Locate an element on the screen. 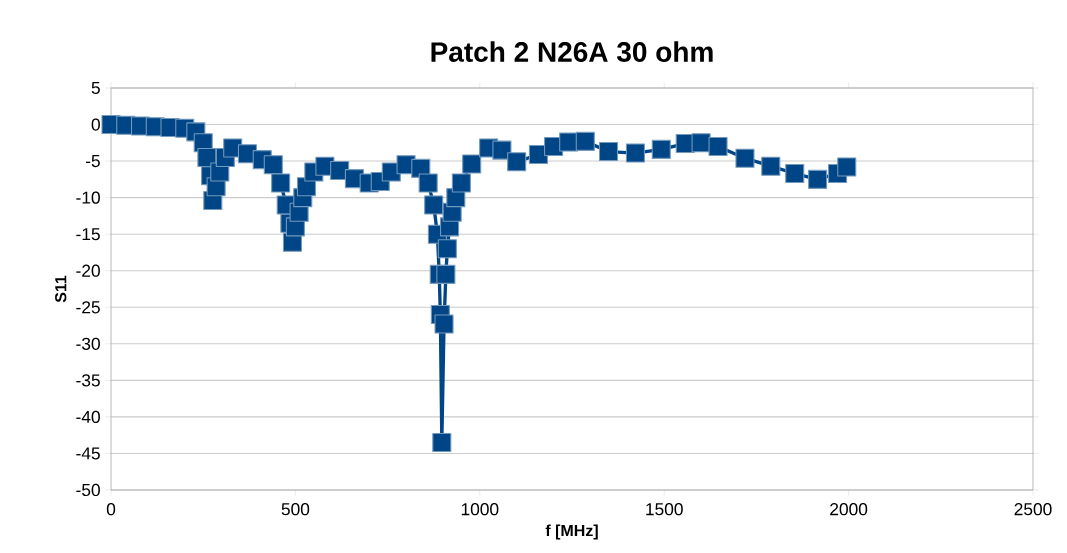 This screenshot has height=553, width=1067. x-tick-label: 2500 is located at coordinates (1033, 509).